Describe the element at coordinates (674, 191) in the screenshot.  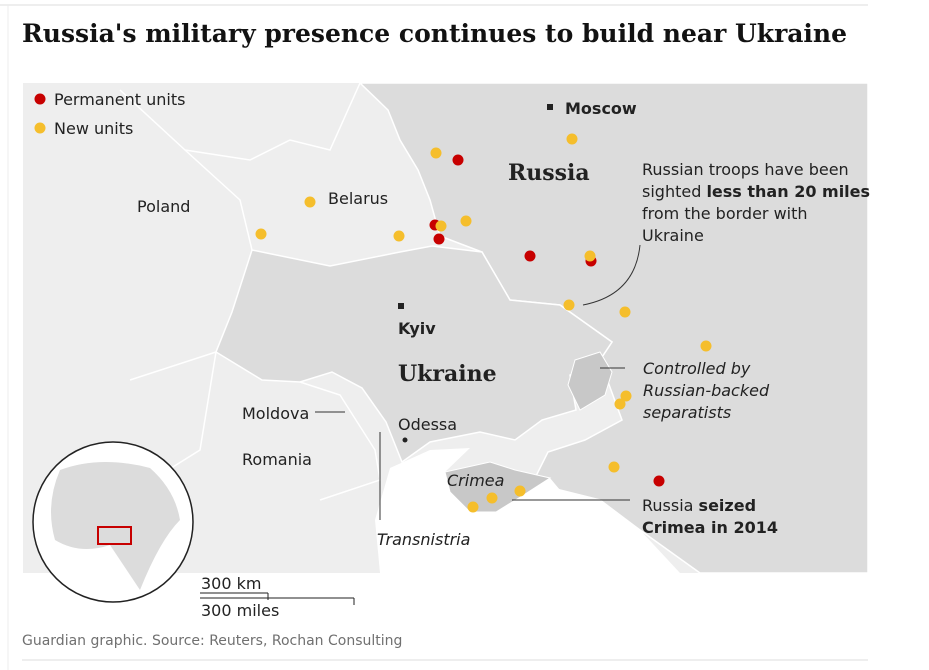
I see `annotation-regular: sighted` at that location.